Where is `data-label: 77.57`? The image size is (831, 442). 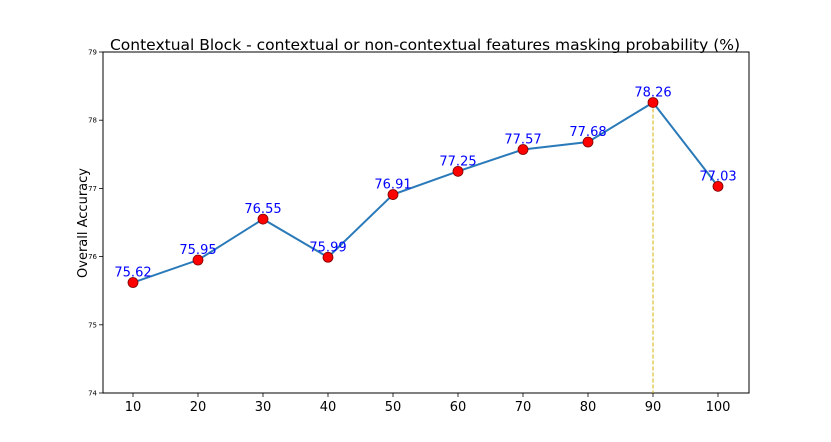
data-label: 77.57 is located at coordinates (522, 140).